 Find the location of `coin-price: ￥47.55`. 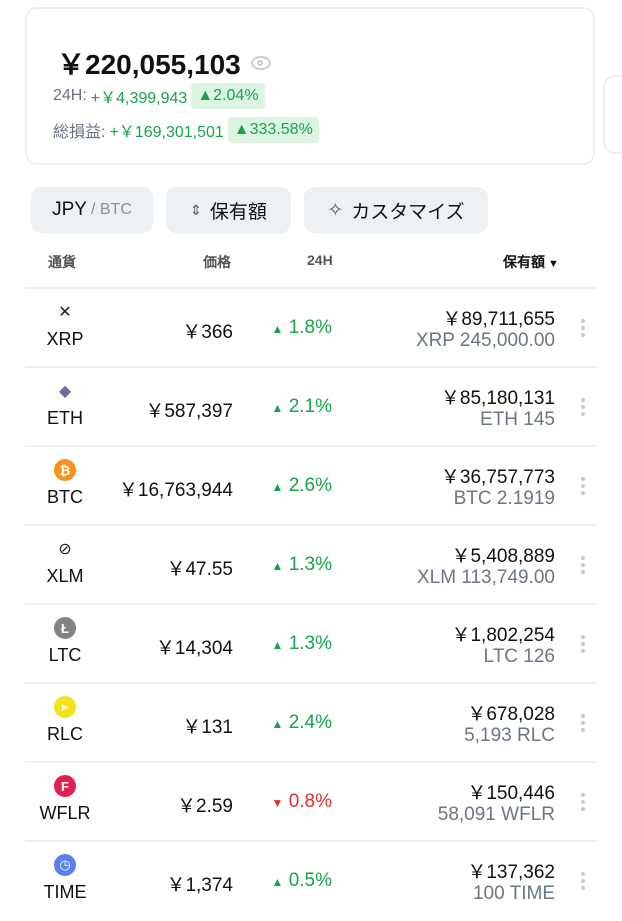

coin-price: ￥47.55 is located at coordinates (199, 569).